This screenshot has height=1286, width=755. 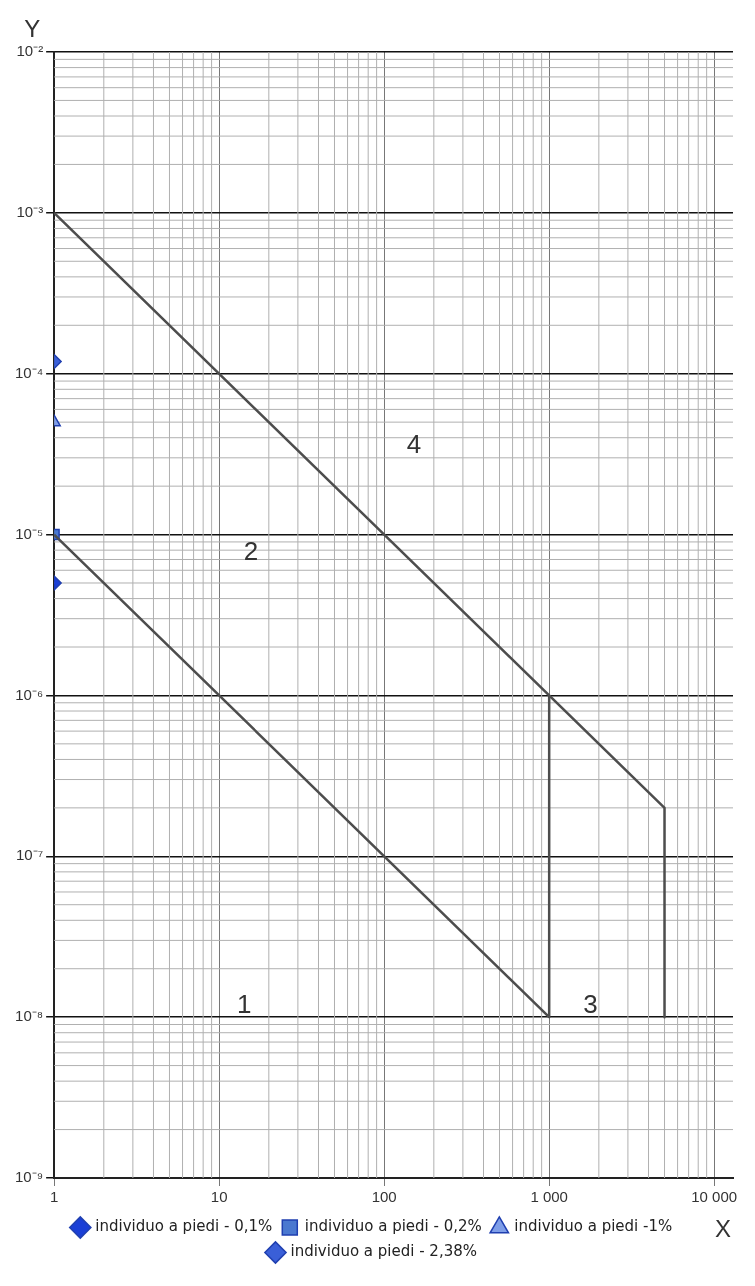 I want to click on legend-label: individuo a piedi -1%, so click(x=593, y=1226).